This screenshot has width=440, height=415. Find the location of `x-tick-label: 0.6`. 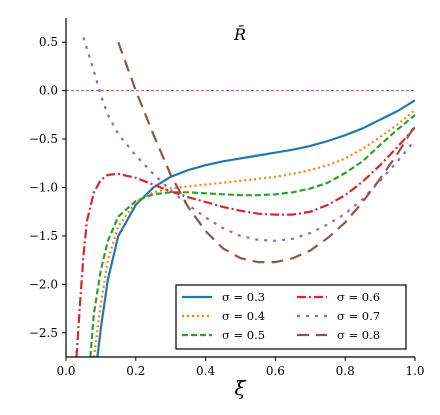

x-tick-label: 0.6 is located at coordinates (275, 371).